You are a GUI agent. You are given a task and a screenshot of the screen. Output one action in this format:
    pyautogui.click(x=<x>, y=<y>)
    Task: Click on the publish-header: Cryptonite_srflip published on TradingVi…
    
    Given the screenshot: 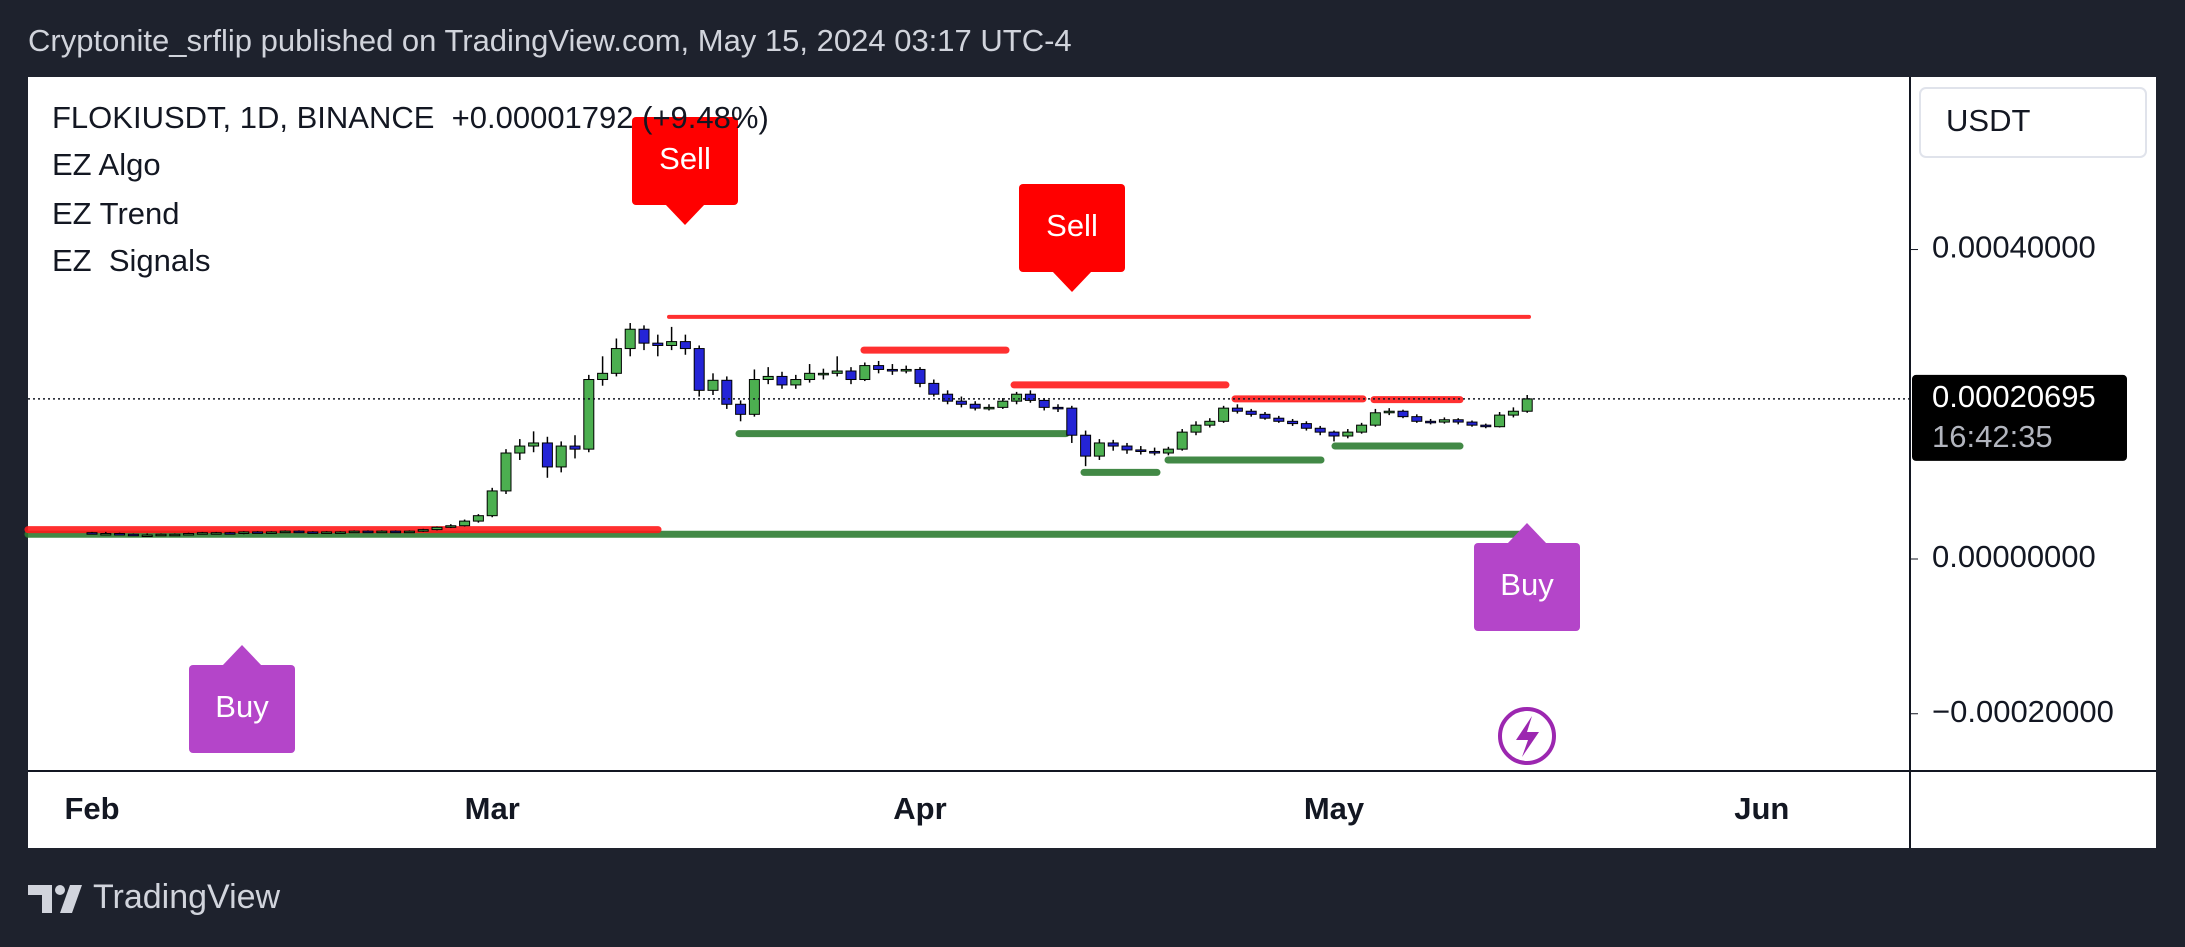 What is the action you would take?
    pyautogui.click(x=550, y=40)
    